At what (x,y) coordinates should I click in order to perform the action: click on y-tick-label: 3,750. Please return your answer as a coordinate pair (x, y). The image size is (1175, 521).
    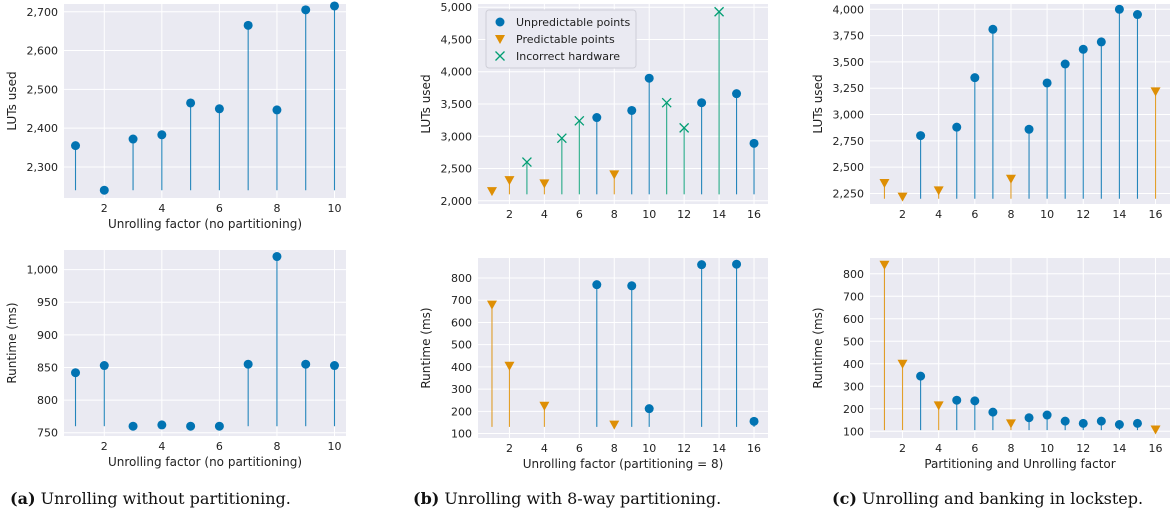
    Looking at the image, I should click on (849, 36).